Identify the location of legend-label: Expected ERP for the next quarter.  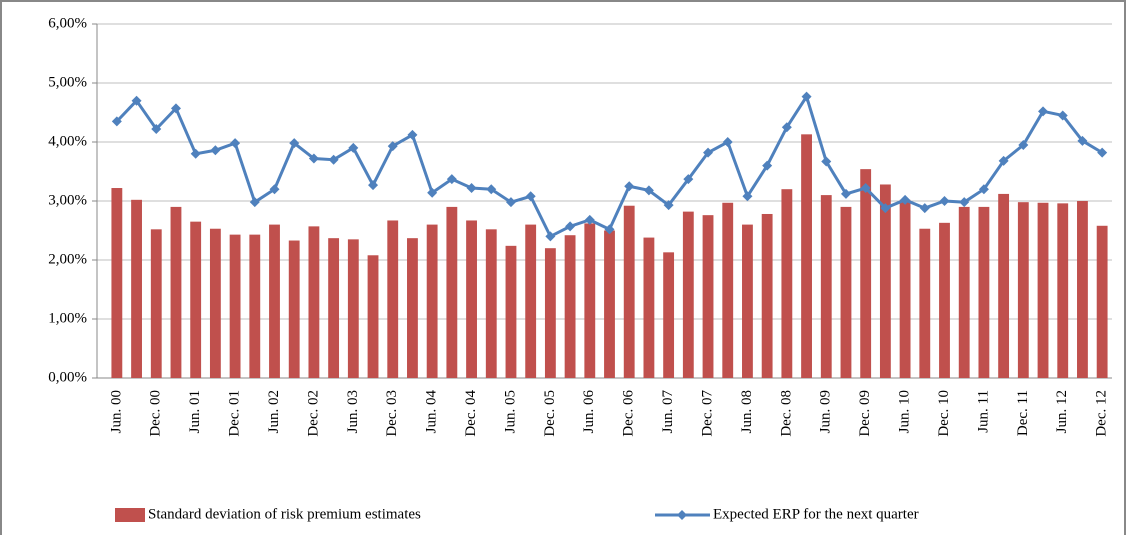
(816, 514).